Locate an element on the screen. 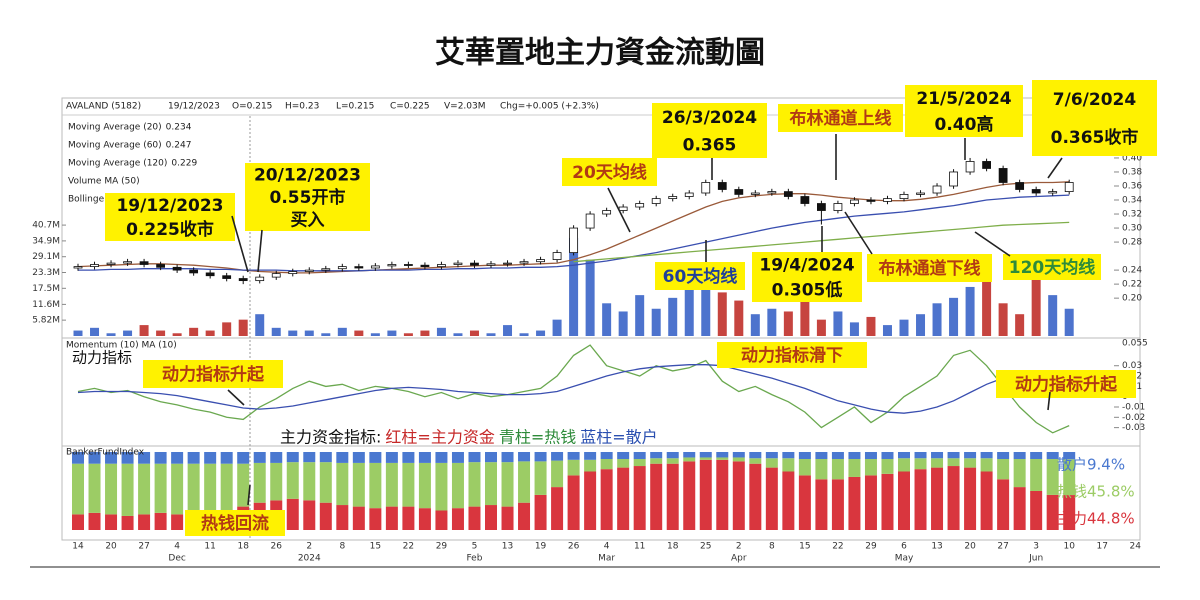 The height and width of the screenshot is (600, 1200). y-tick-label: 0.24 is located at coordinates (1132, 271).